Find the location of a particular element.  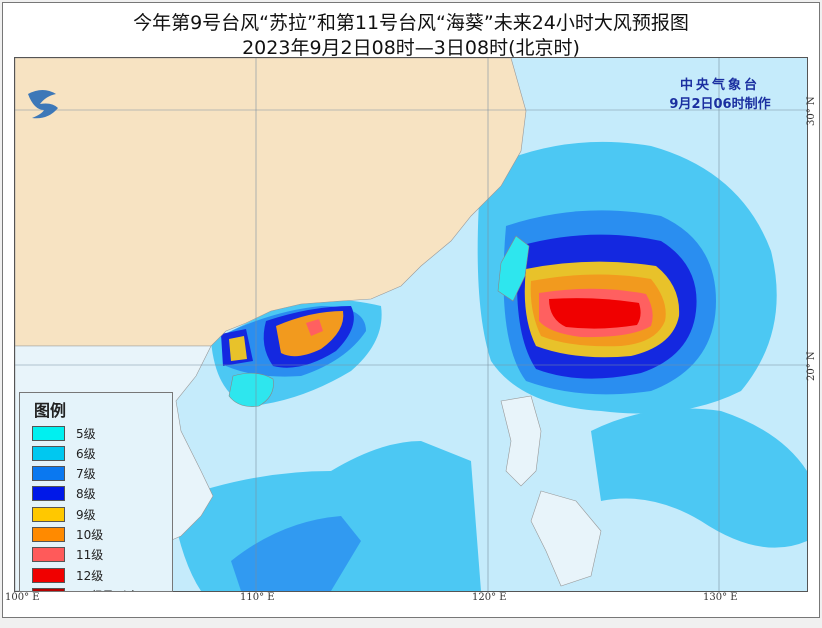

legend-item: 5级 is located at coordinates (64, 433).